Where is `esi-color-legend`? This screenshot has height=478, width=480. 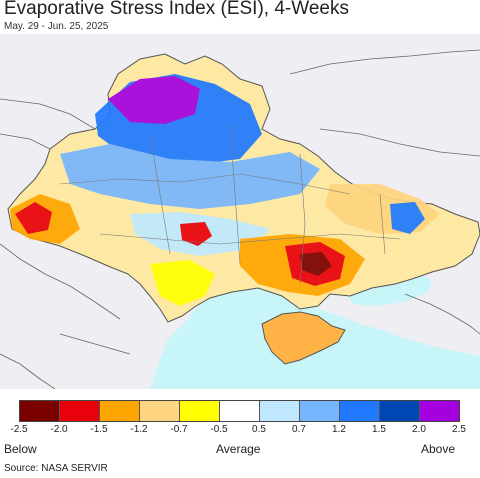 esi-color-legend is located at coordinates (239, 411).